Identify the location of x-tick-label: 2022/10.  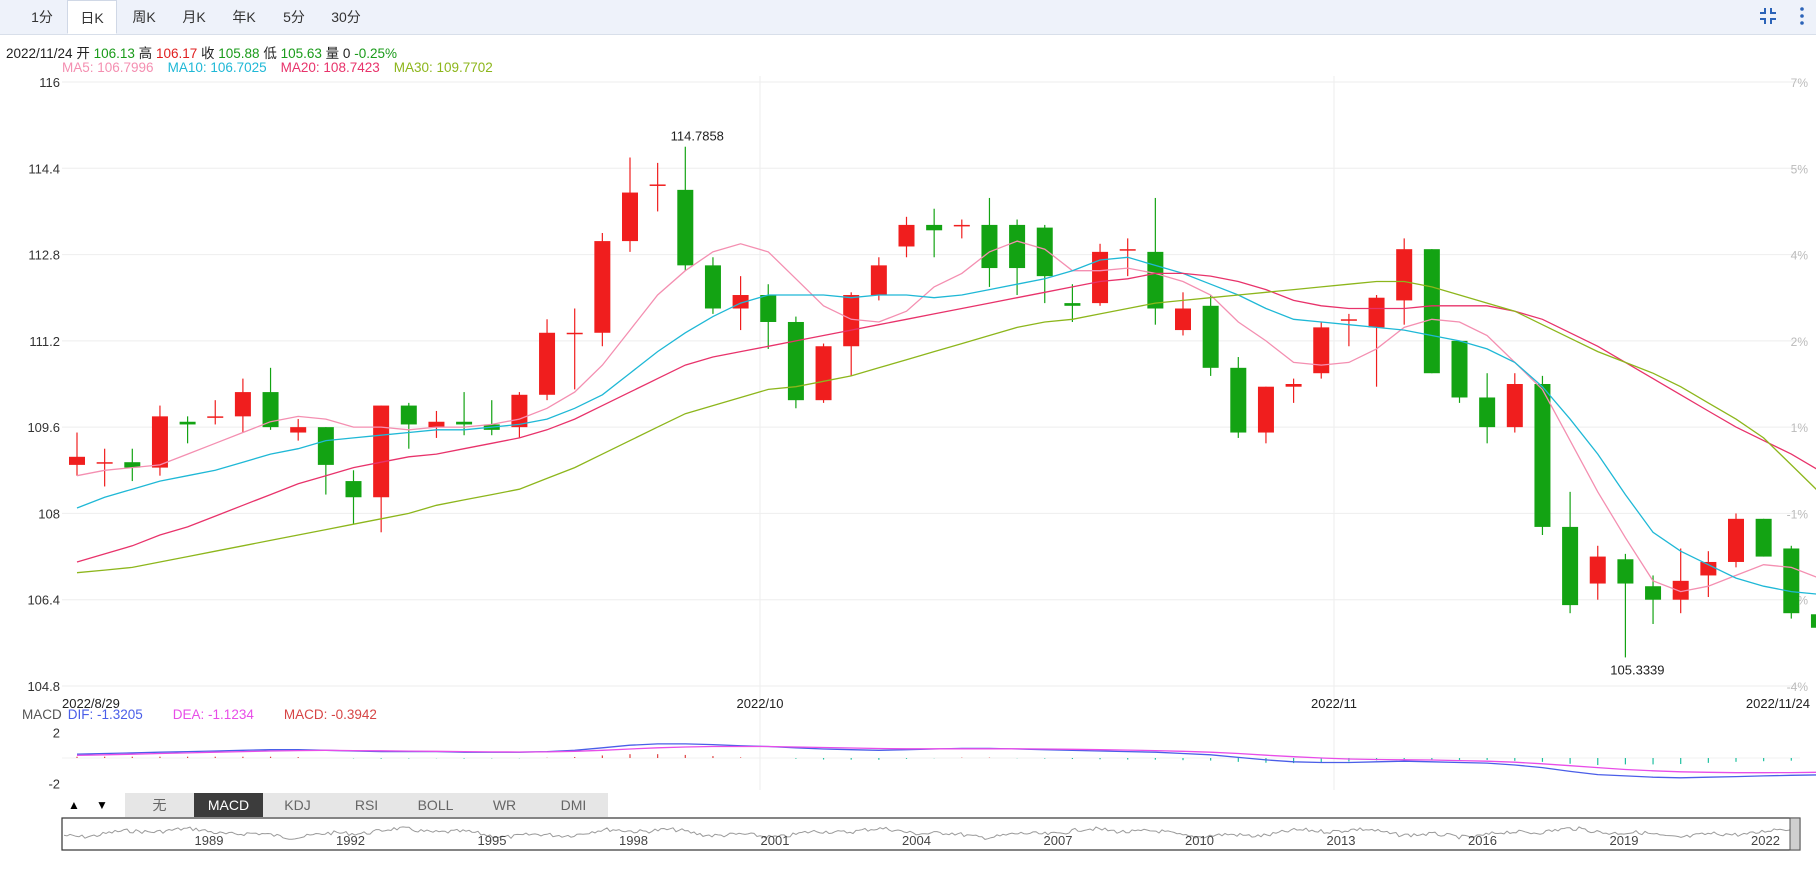
(760, 703).